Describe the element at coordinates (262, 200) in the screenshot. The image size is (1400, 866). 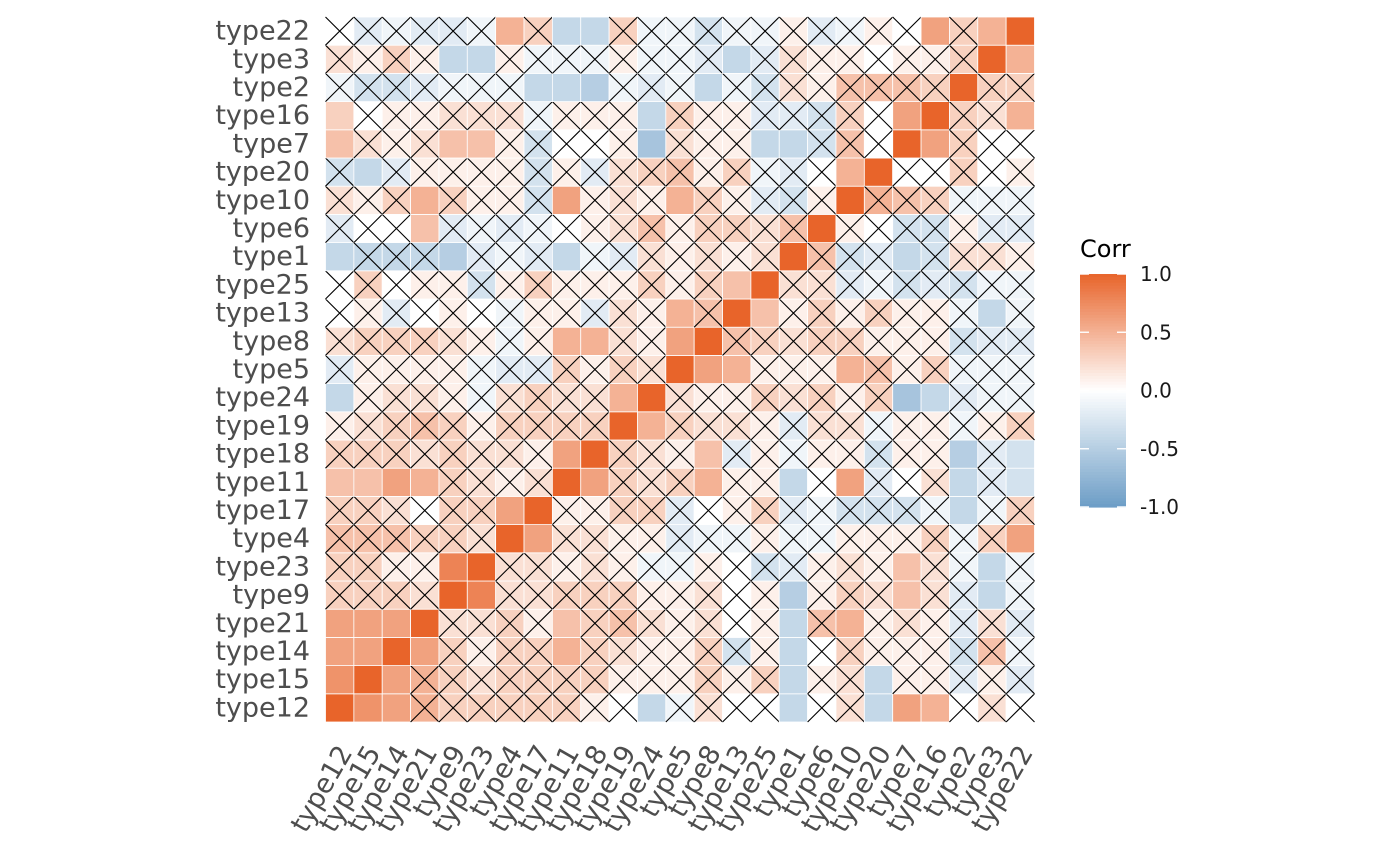
I see `y-tick-label: type10` at that location.